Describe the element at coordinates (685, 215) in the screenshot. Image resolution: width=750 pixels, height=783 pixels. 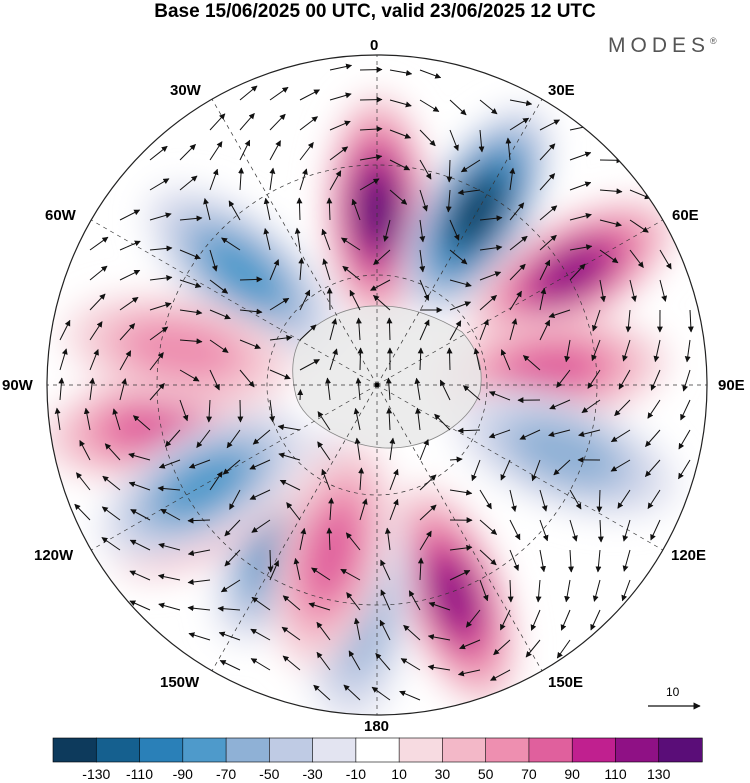
I see `lon-label-60e: 60E` at that location.